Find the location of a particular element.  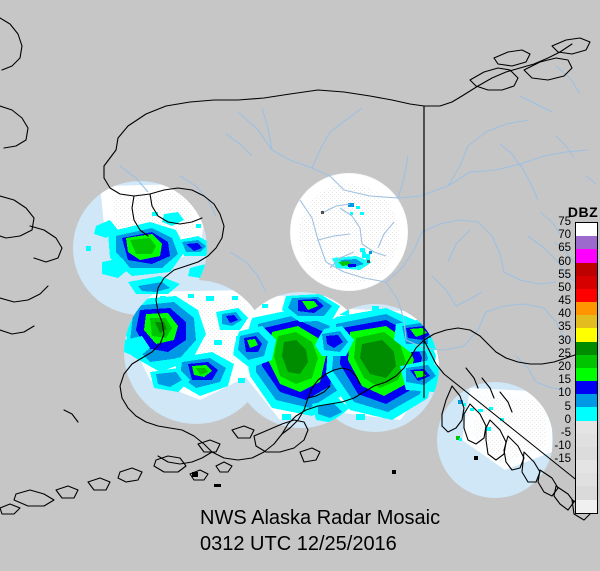

dbz-tick-75: 75 is located at coordinates (564, 222).